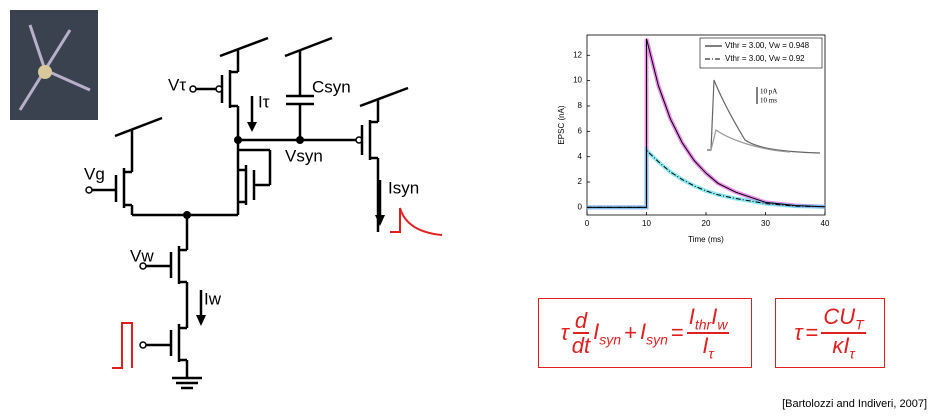  What do you see at coordinates (142, 255) in the screenshot?
I see `label-vw: Vw` at bounding box center [142, 255].